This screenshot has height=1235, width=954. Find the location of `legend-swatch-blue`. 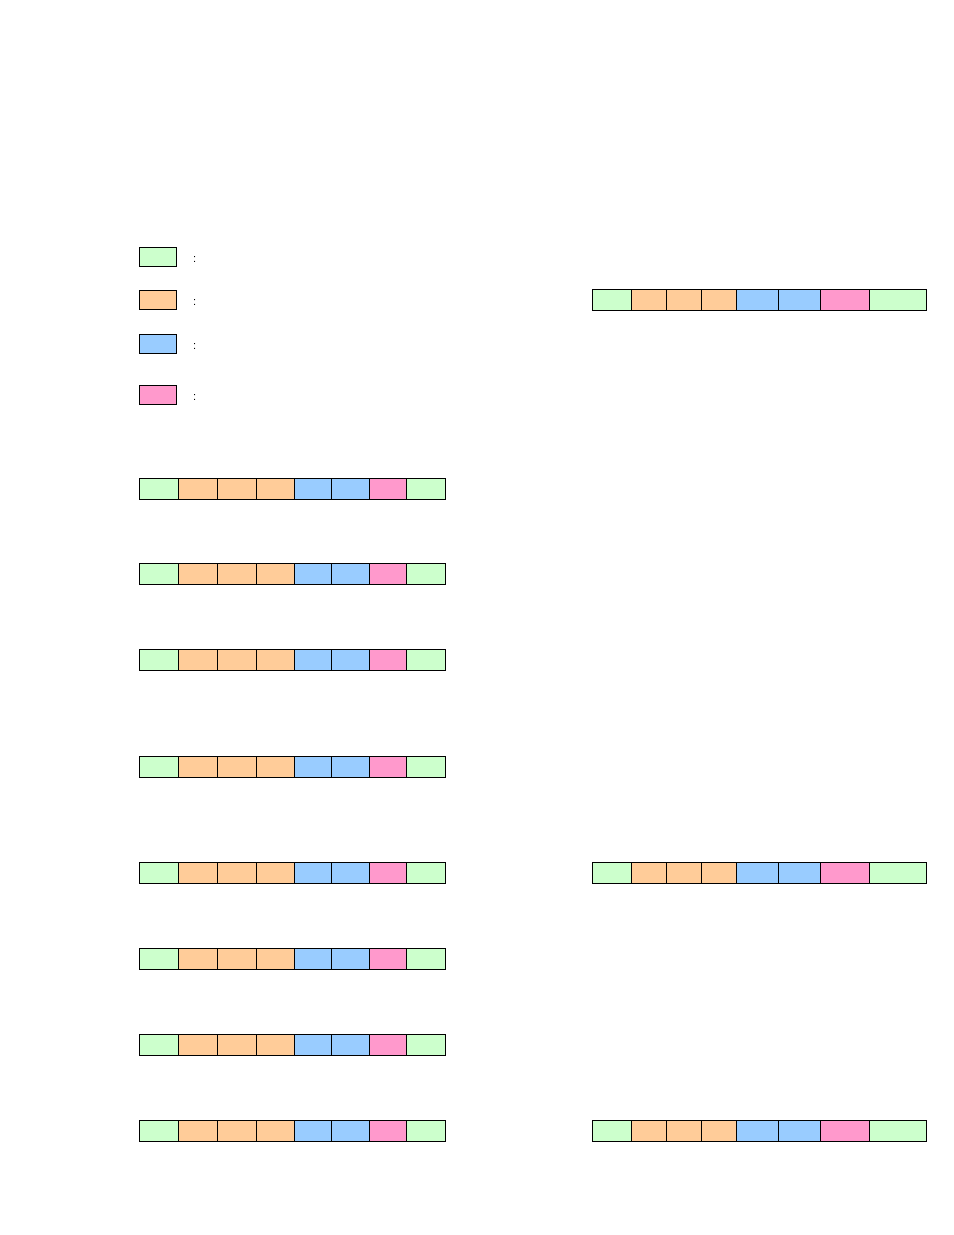

legend-swatch-blue is located at coordinates (158, 344).